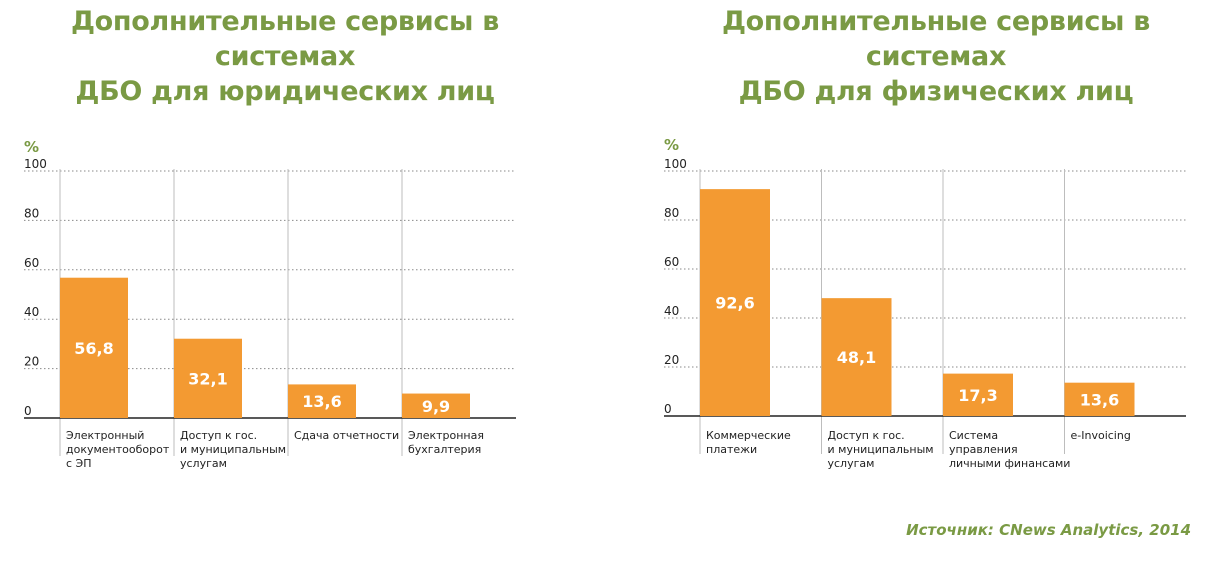 The height and width of the screenshot is (561, 1219). I want to click on category-label-line: Электронная, so click(446, 435).